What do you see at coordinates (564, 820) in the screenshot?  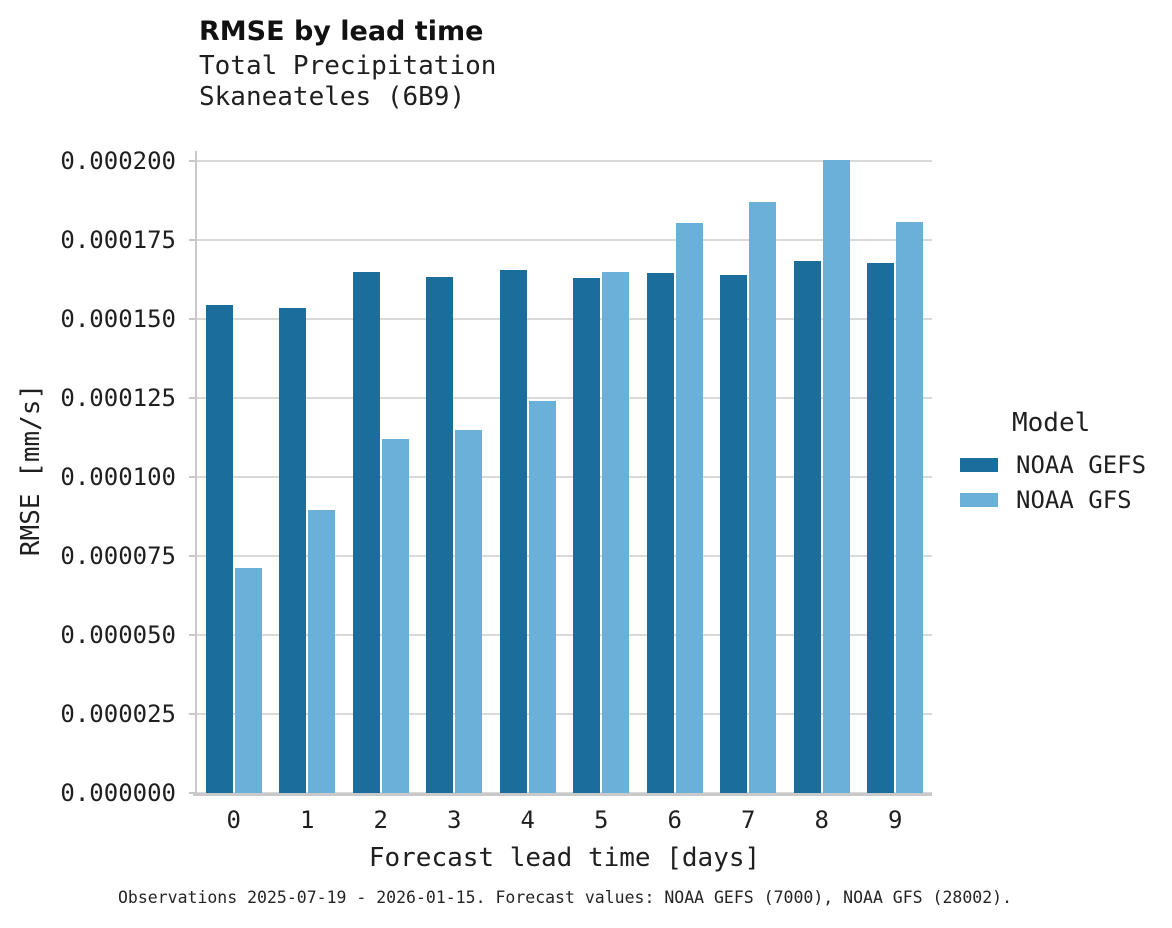 I see `x-axis-tick-labels: 0 1 2 3 4 5 6 7 8 9` at bounding box center [564, 820].